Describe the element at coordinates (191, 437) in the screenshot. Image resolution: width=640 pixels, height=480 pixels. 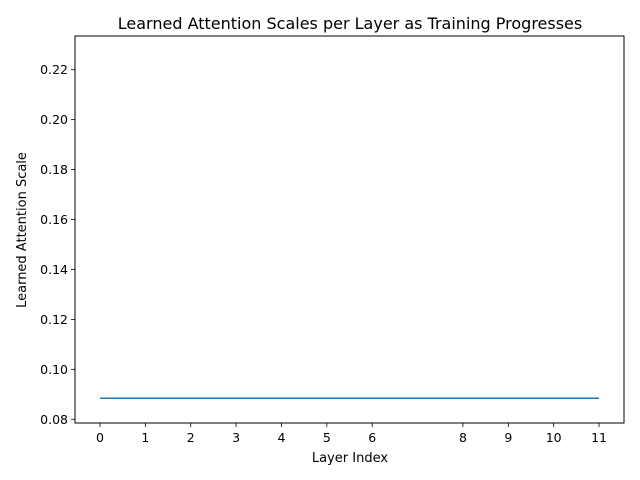
I see `x-tick-label: 2` at that location.